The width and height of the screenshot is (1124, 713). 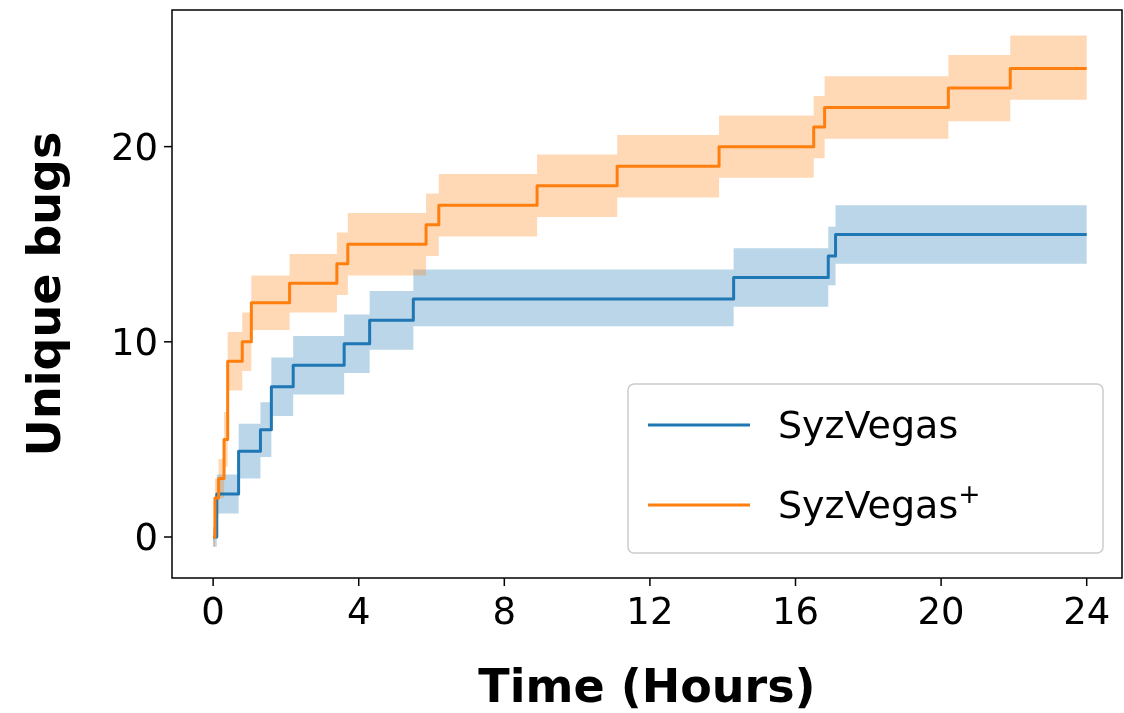 What do you see at coordinates (941, 611) in the screenshot?
I see `x-tick-label: 20` at bounding box center [941, 611].